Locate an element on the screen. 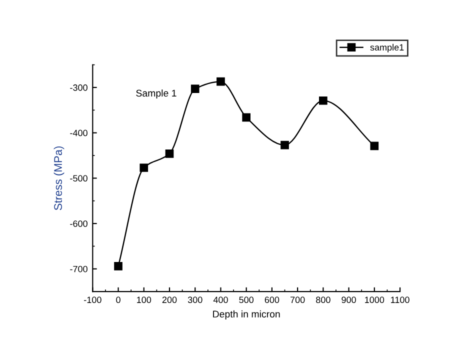 This screenshot has height=341, width=452. x-tick-label: 500 is located at coordinates (246, 300).